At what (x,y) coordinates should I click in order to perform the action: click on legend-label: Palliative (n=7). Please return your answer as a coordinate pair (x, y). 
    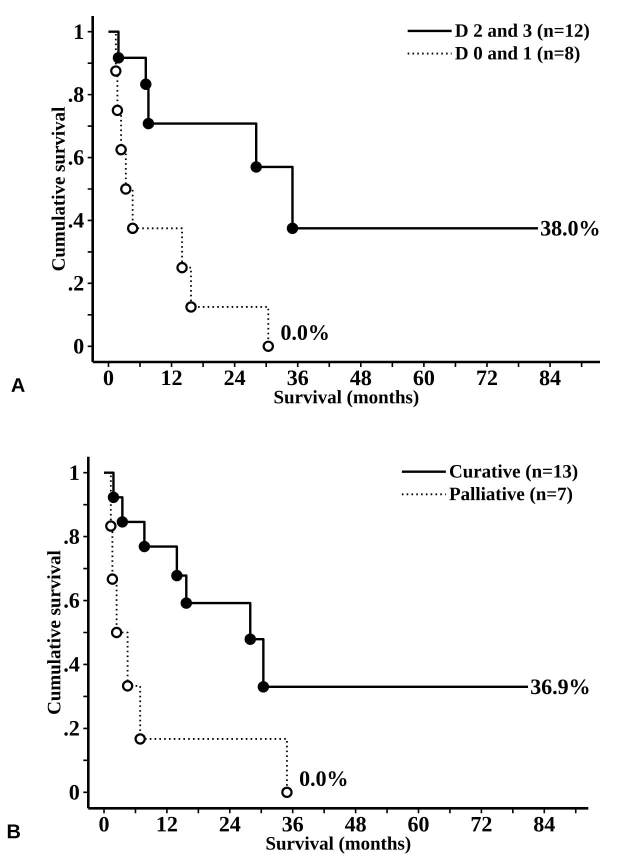
    Looking at the image, I should click on (510, 495).